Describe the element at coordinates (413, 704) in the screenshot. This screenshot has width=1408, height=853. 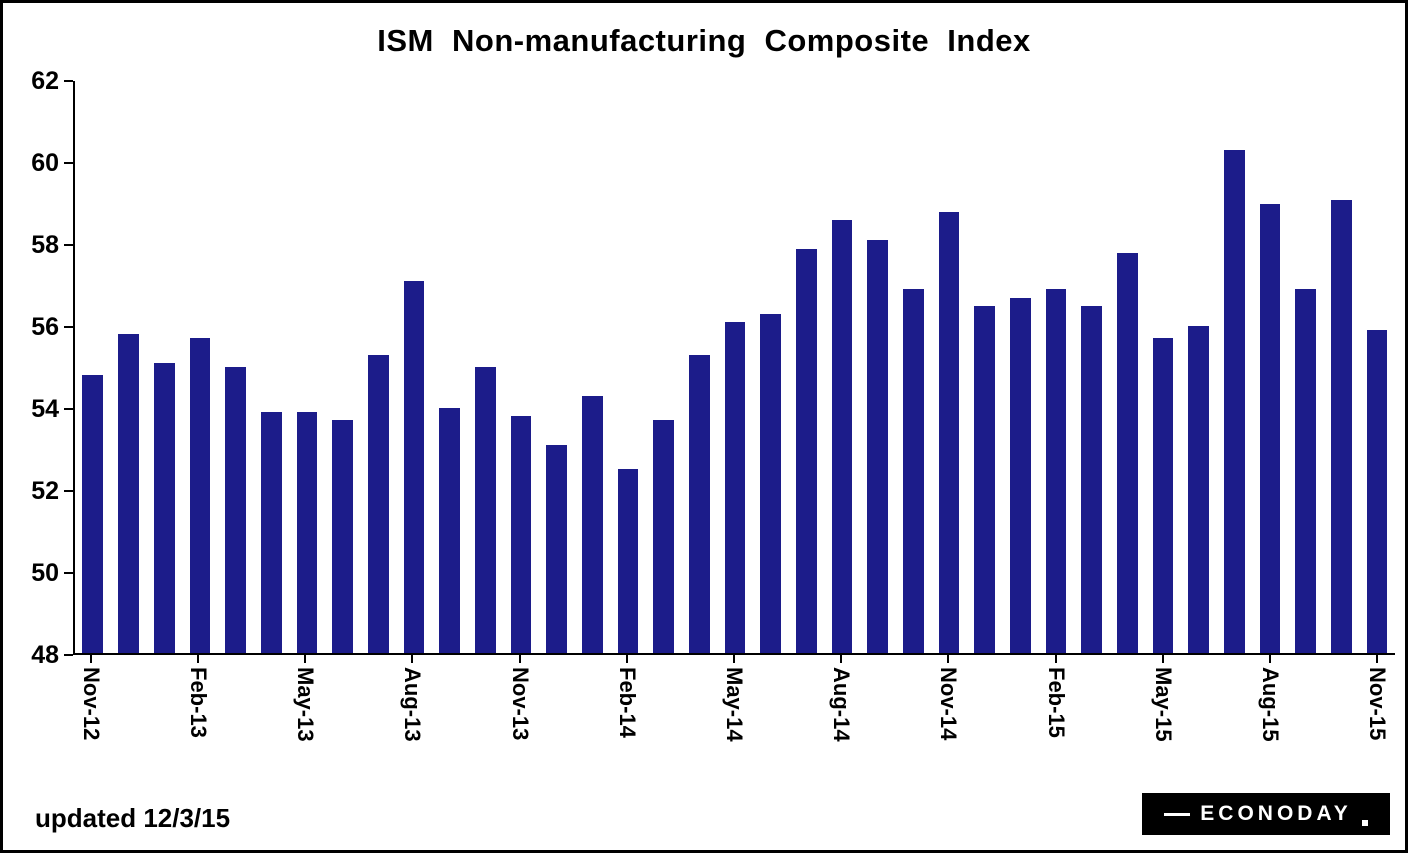
I see `x-tick-label: Aug-13` at that location.